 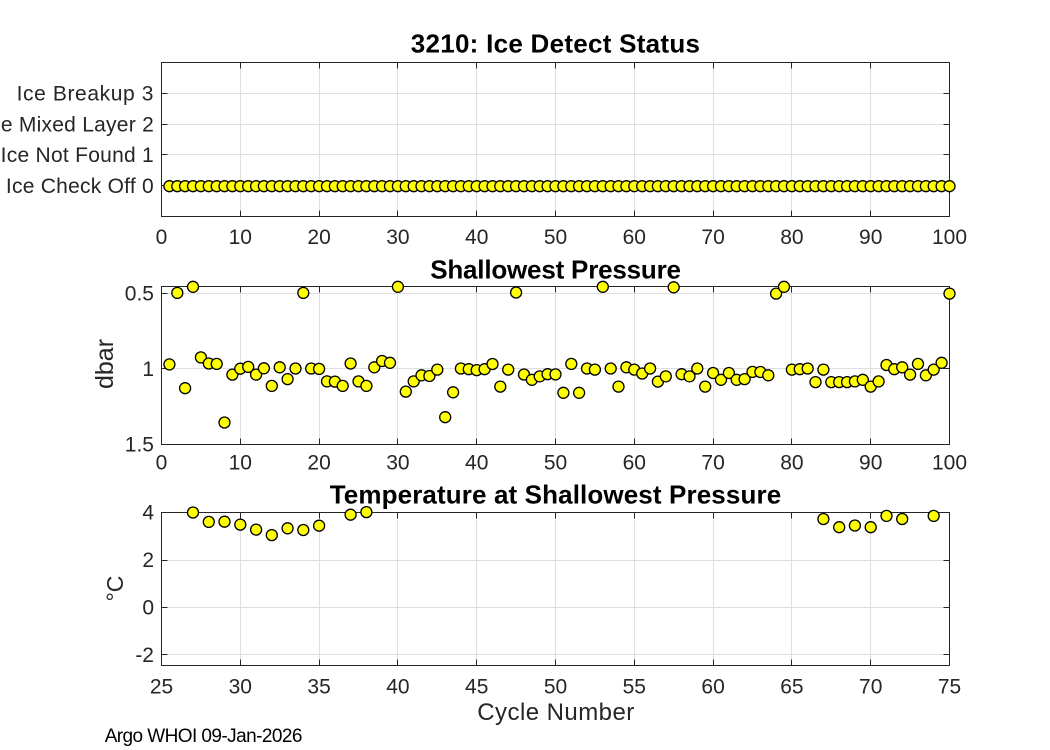 I want to click on svg-text:Temperature at Shallowest Pres: Temperature at Shallowest Pressure, so click(x=556, y=495).